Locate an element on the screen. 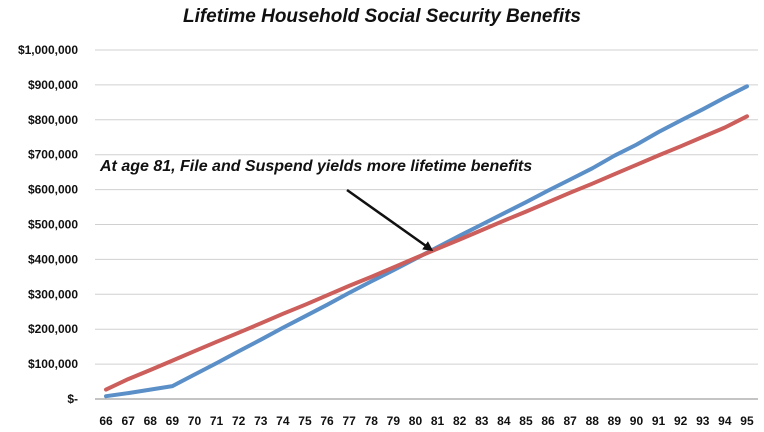 This screenshot has width=764, height=432. x-tick-label: 94 is located at coordinates (725, 421).